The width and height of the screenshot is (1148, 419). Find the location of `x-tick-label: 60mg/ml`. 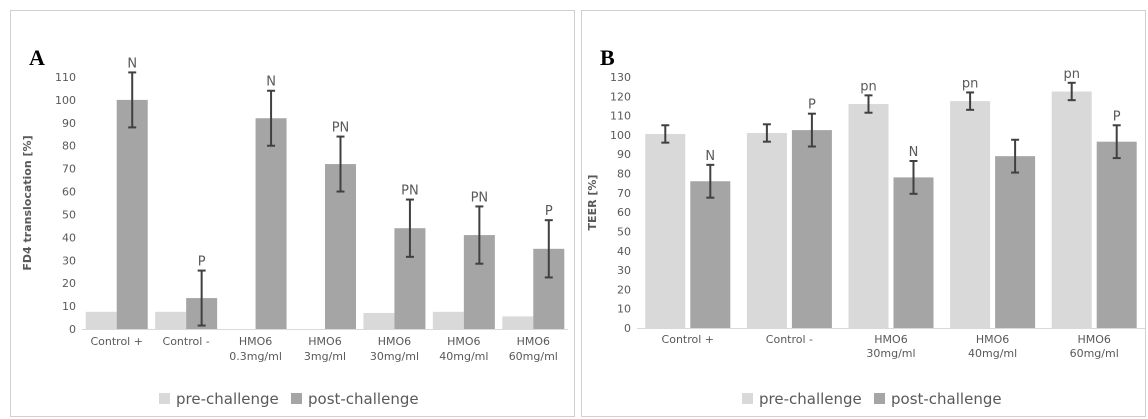

x-tick-label: 60mg/ml is located at coordinates (533, 356).